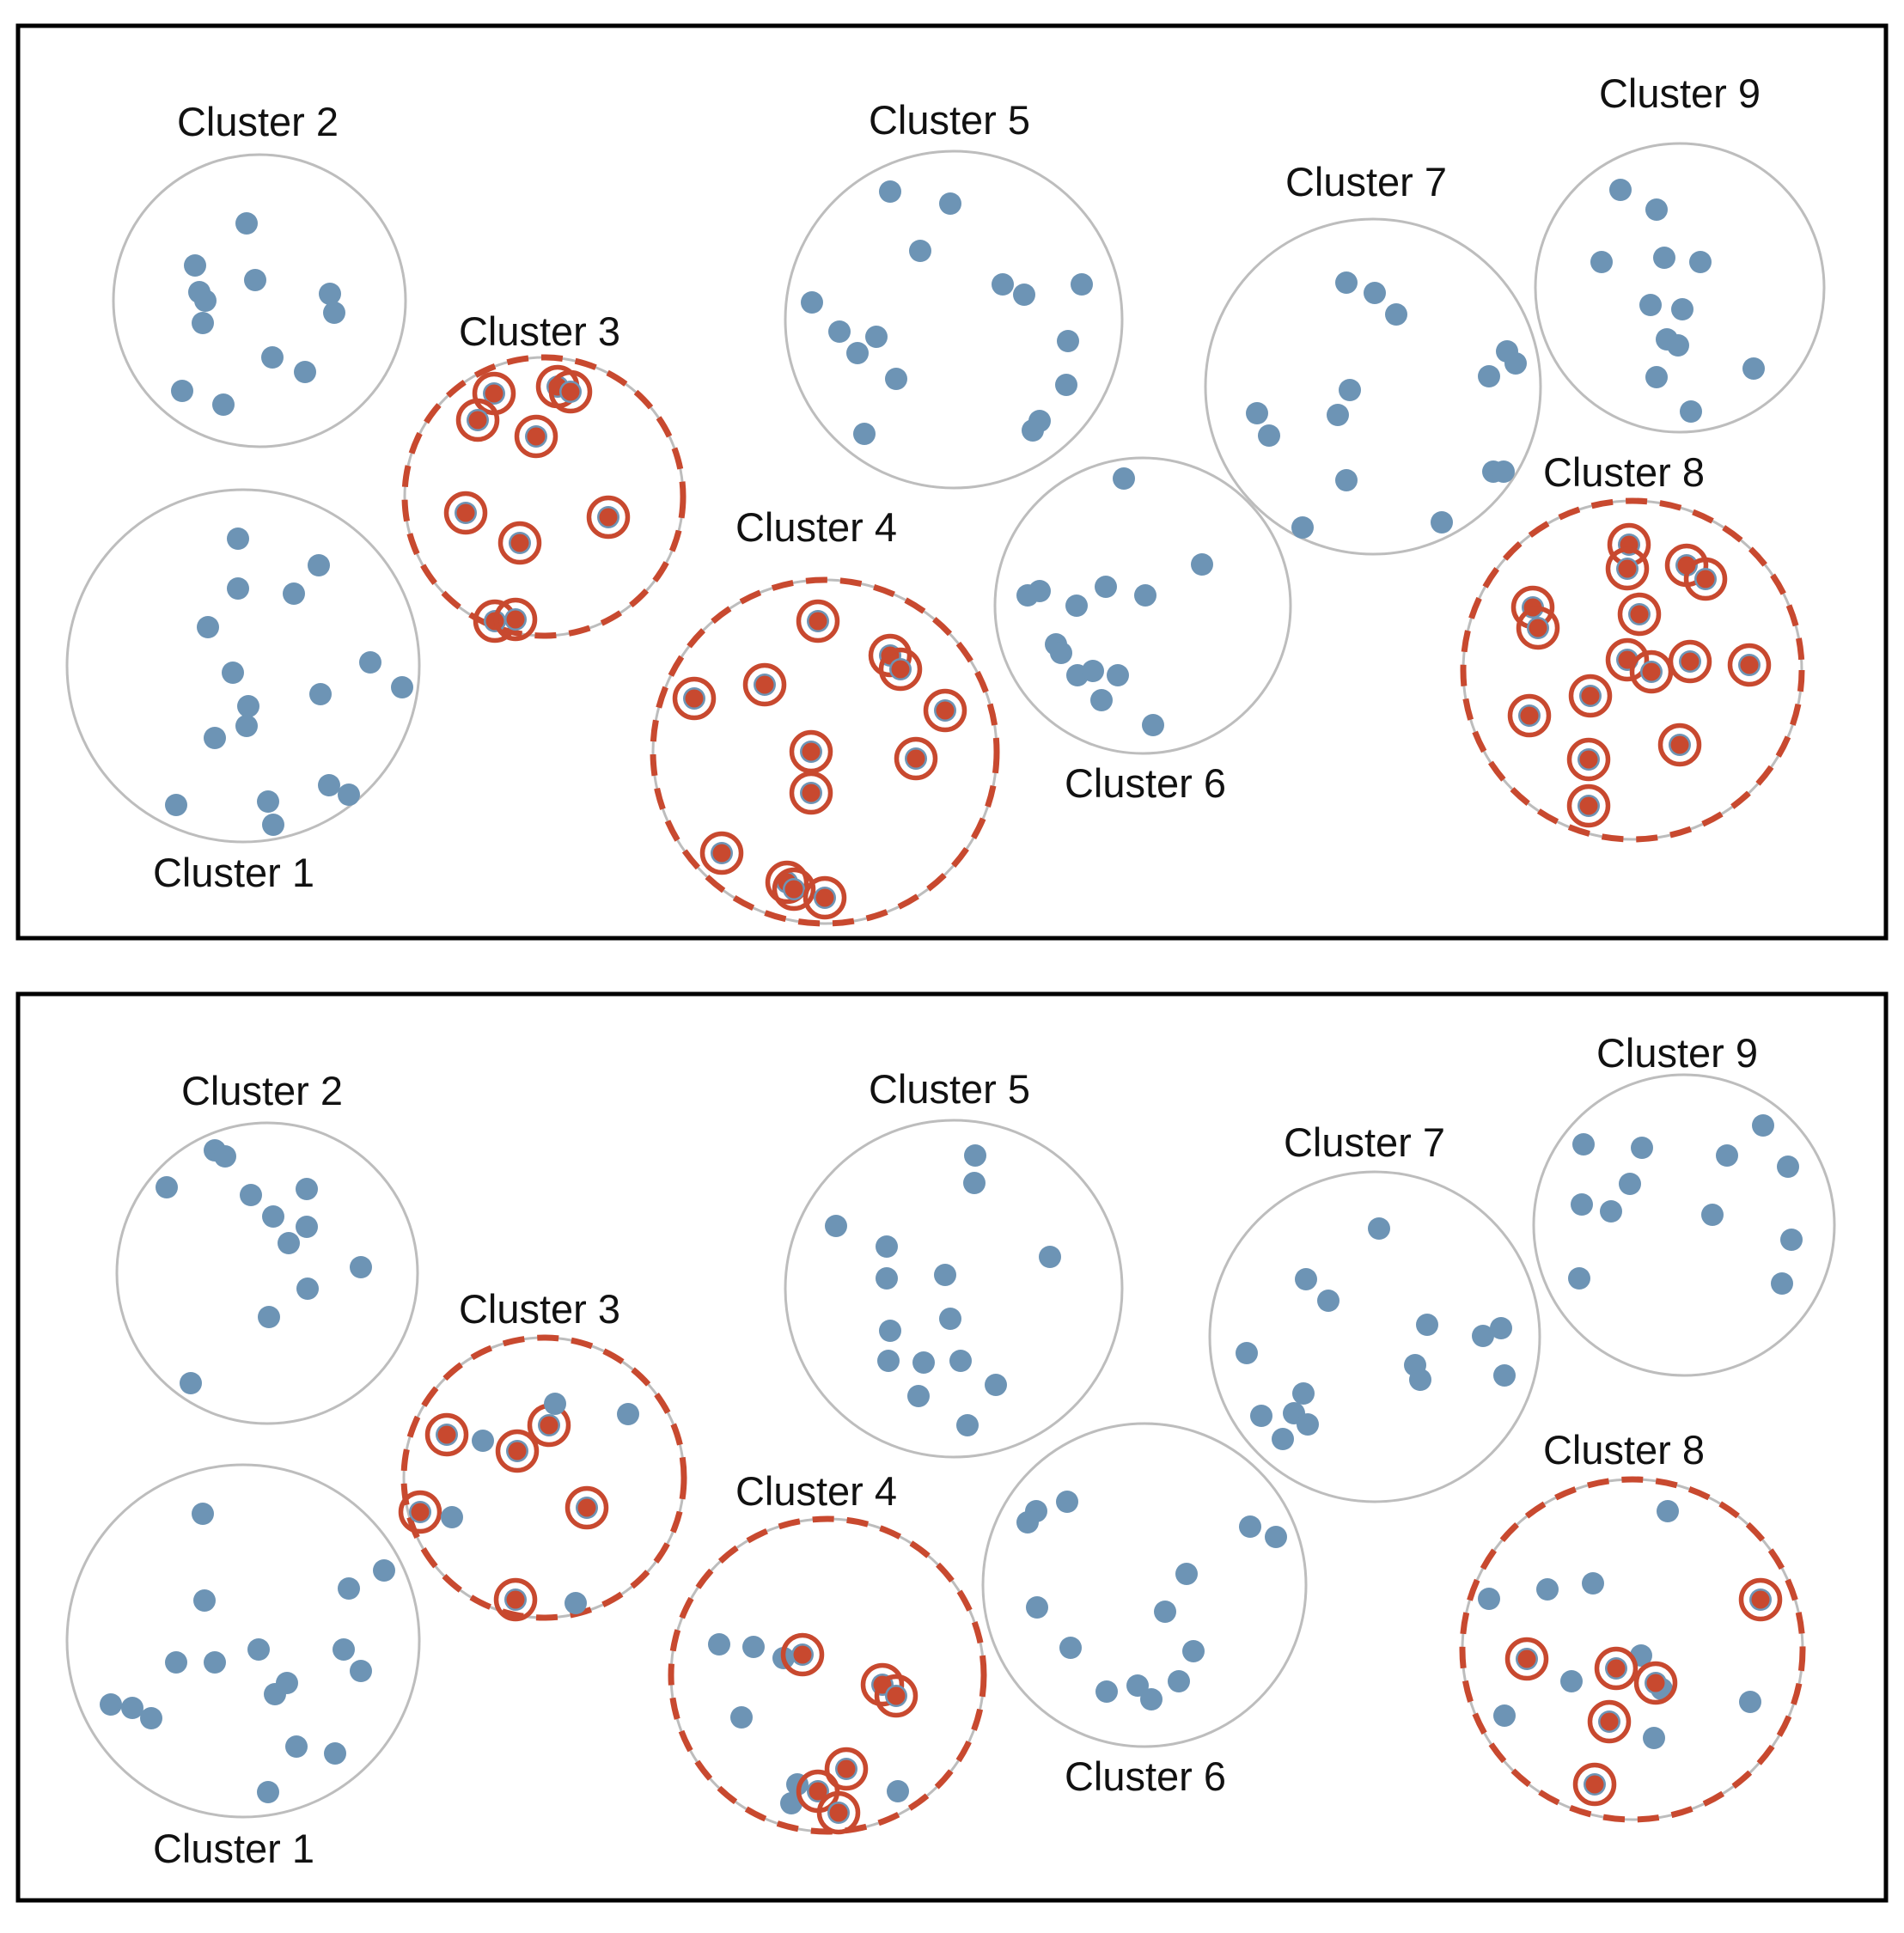  Describe the element at coordinates (1145, 1776) in the screenshot. I see `cluster-label: Cluster 6` at that location.